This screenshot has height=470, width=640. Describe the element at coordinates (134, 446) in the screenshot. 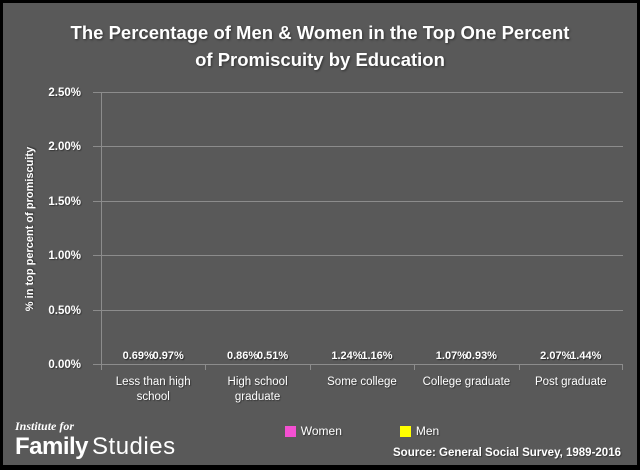

I see `ifs-logo-studies: Studies` at that location.